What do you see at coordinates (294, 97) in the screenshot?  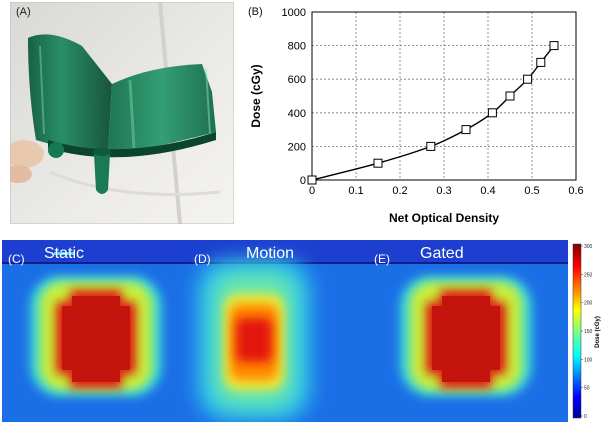 I see `y-axis-ticks: 0 200 400 600 800 1000` at bounding box center [294, 97].